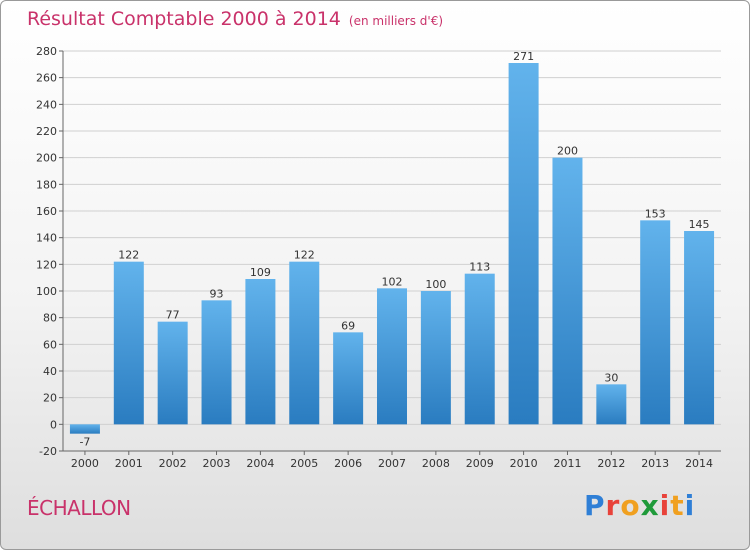 The height and width of the screenshot is (550, 750). What do you see at coordinates (217, 463) in the screenshot?
I see `x-tick-label: 2003` at bounding box center [217, 463].